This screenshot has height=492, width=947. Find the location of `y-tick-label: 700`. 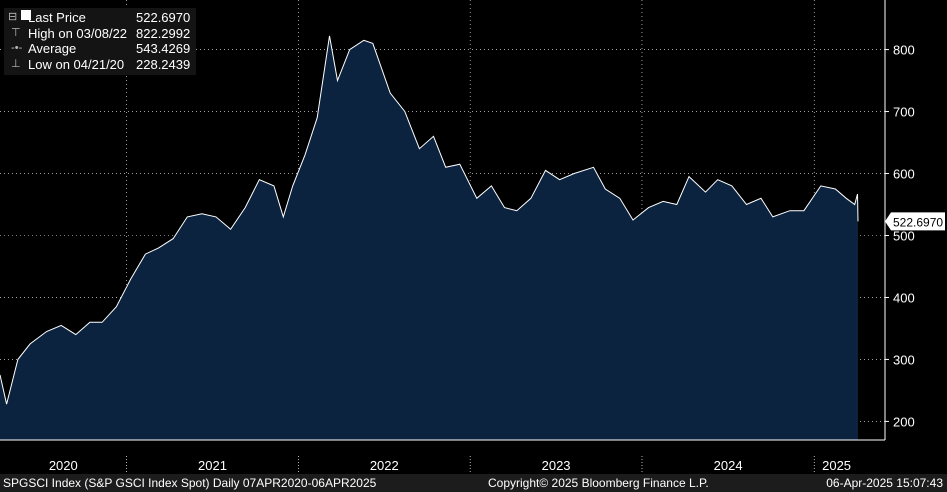

y-tick-label: 700 is located at coordinates (904, 112).